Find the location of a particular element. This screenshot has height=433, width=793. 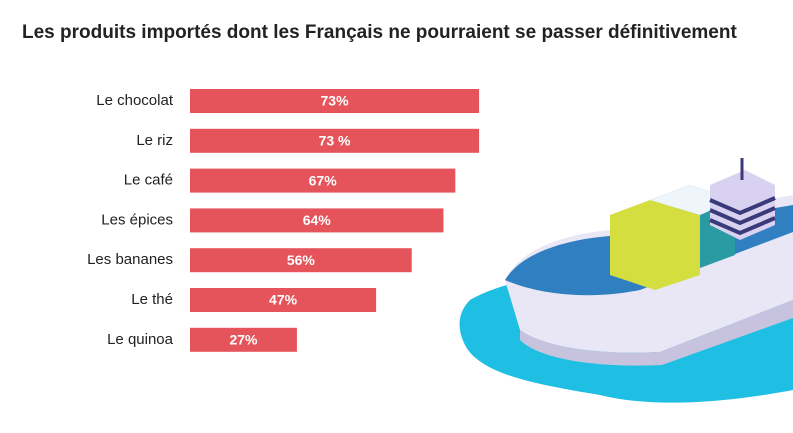

value-label: 73% is located at coordinates (335, 101).